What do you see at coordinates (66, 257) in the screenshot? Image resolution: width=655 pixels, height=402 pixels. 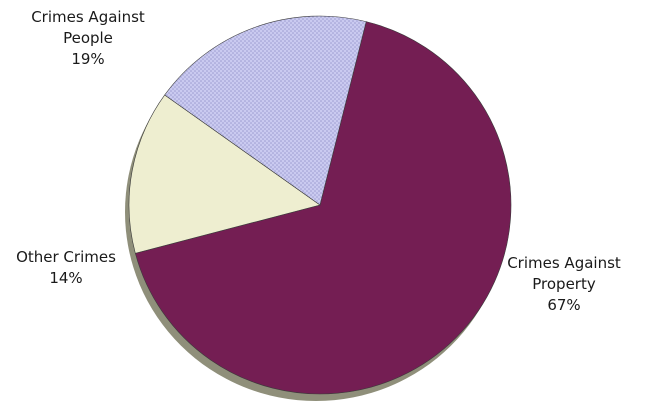 I see `label-line: Other Crimes` at bounding box center [66, 257].